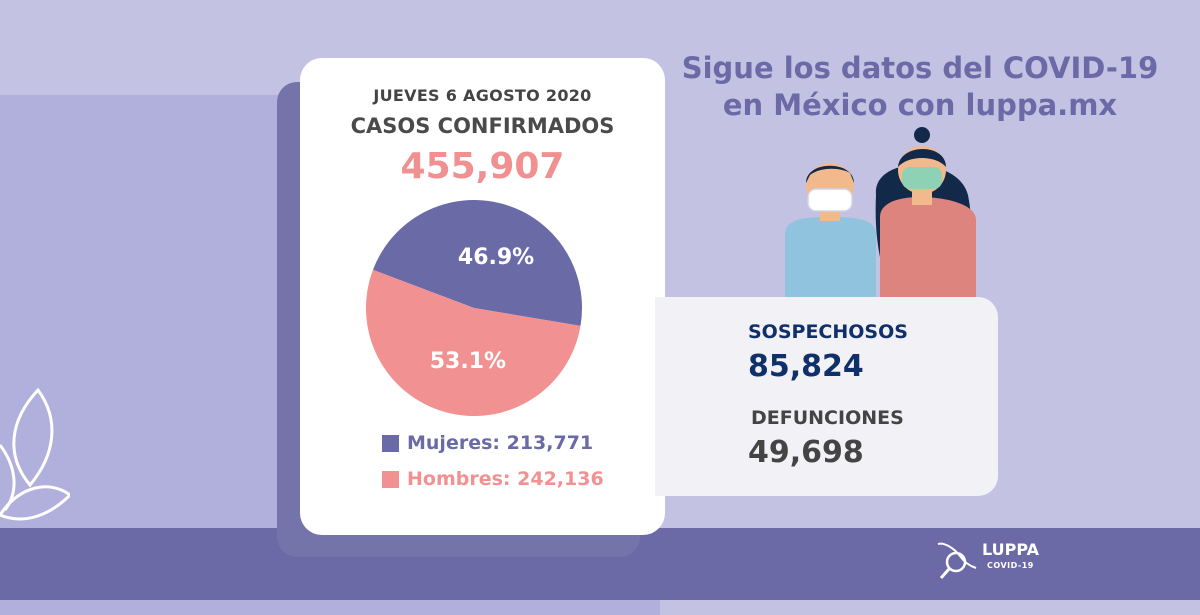 The width and height of the screenshot is (1200, 615). I want to click on gender-pie-chart: 46.9% 53.1%, so click(474, 307).